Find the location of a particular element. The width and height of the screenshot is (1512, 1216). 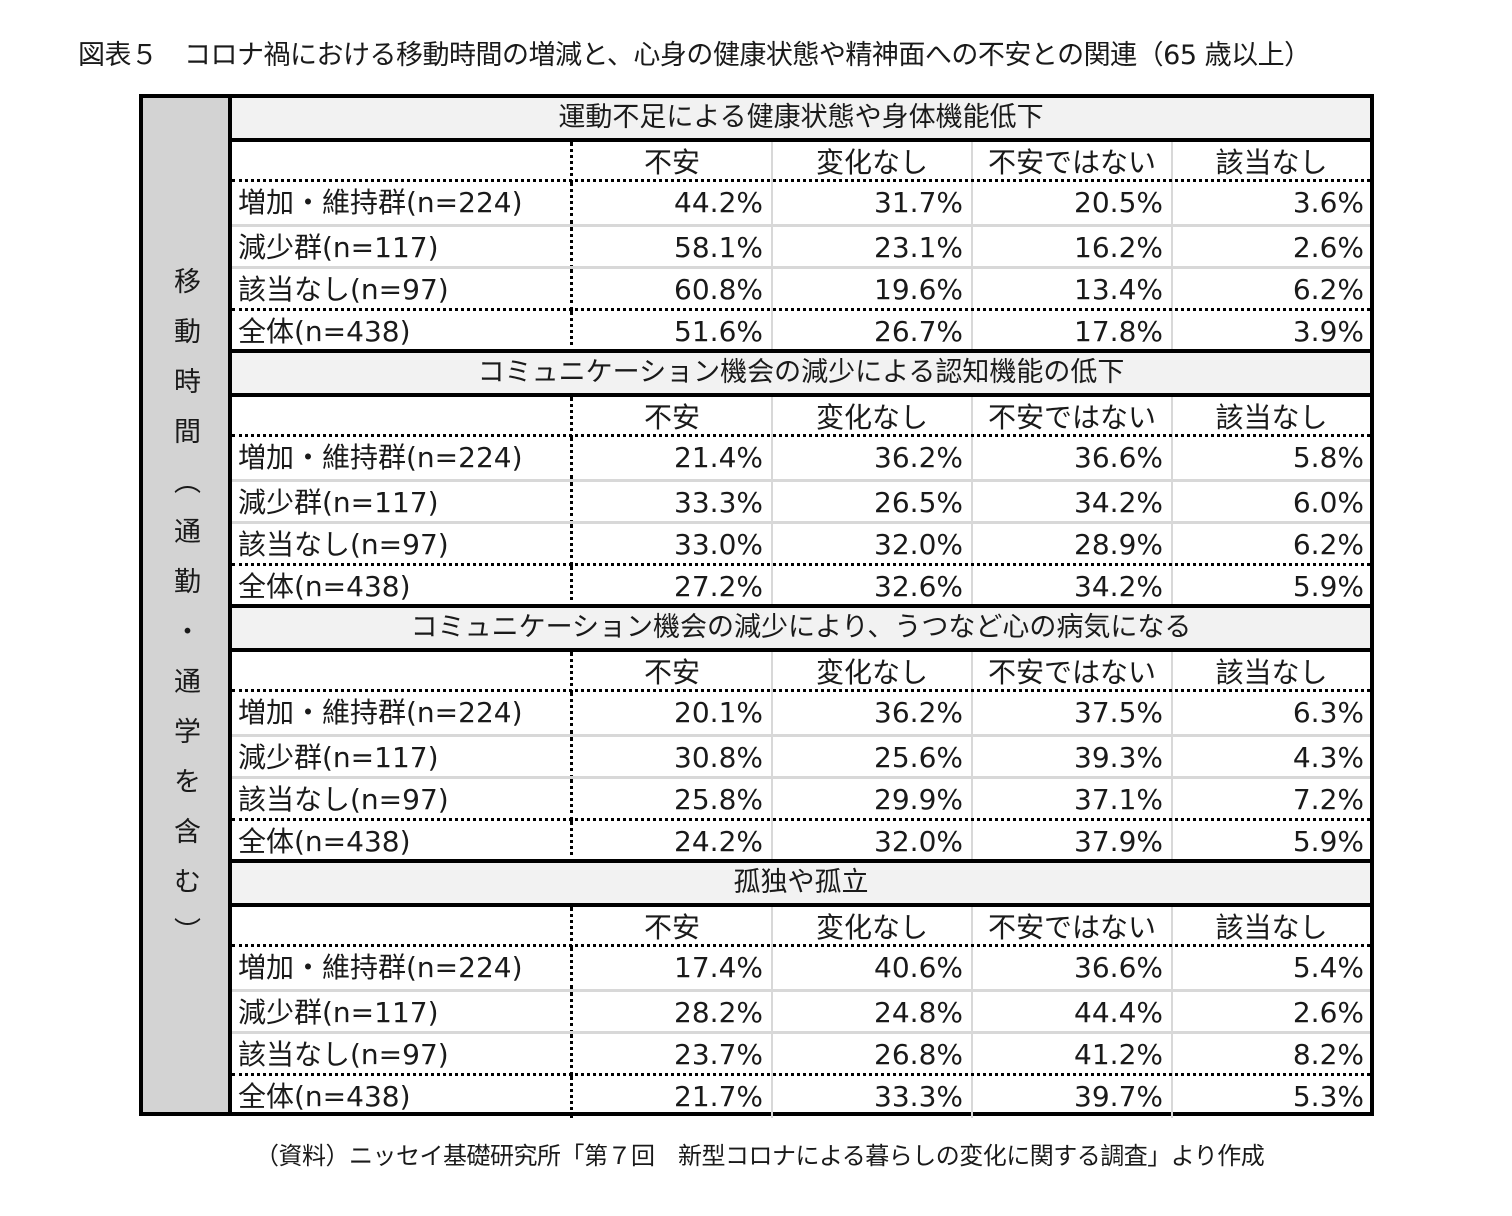

value-cell: 58.1% is located at coordinates (673, 248).